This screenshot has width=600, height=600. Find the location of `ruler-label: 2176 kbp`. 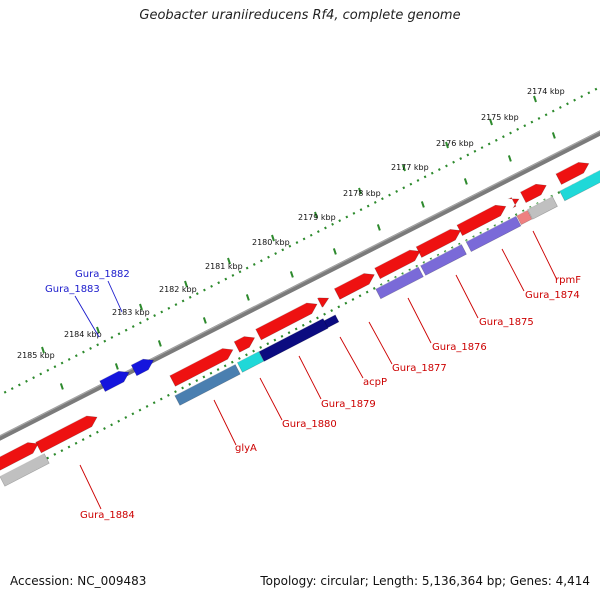

ruler-label: 2176 kbp is located at coordinates (455, 143).